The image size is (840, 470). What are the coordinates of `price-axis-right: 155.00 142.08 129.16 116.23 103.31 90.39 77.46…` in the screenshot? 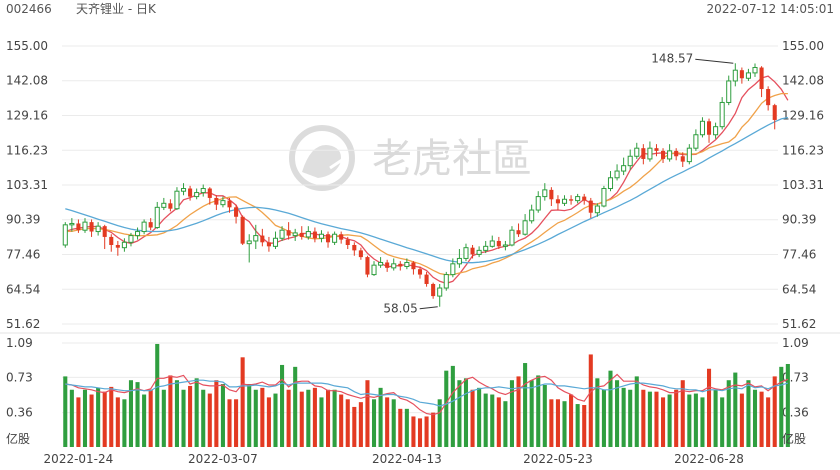 It's located at (803, 185).